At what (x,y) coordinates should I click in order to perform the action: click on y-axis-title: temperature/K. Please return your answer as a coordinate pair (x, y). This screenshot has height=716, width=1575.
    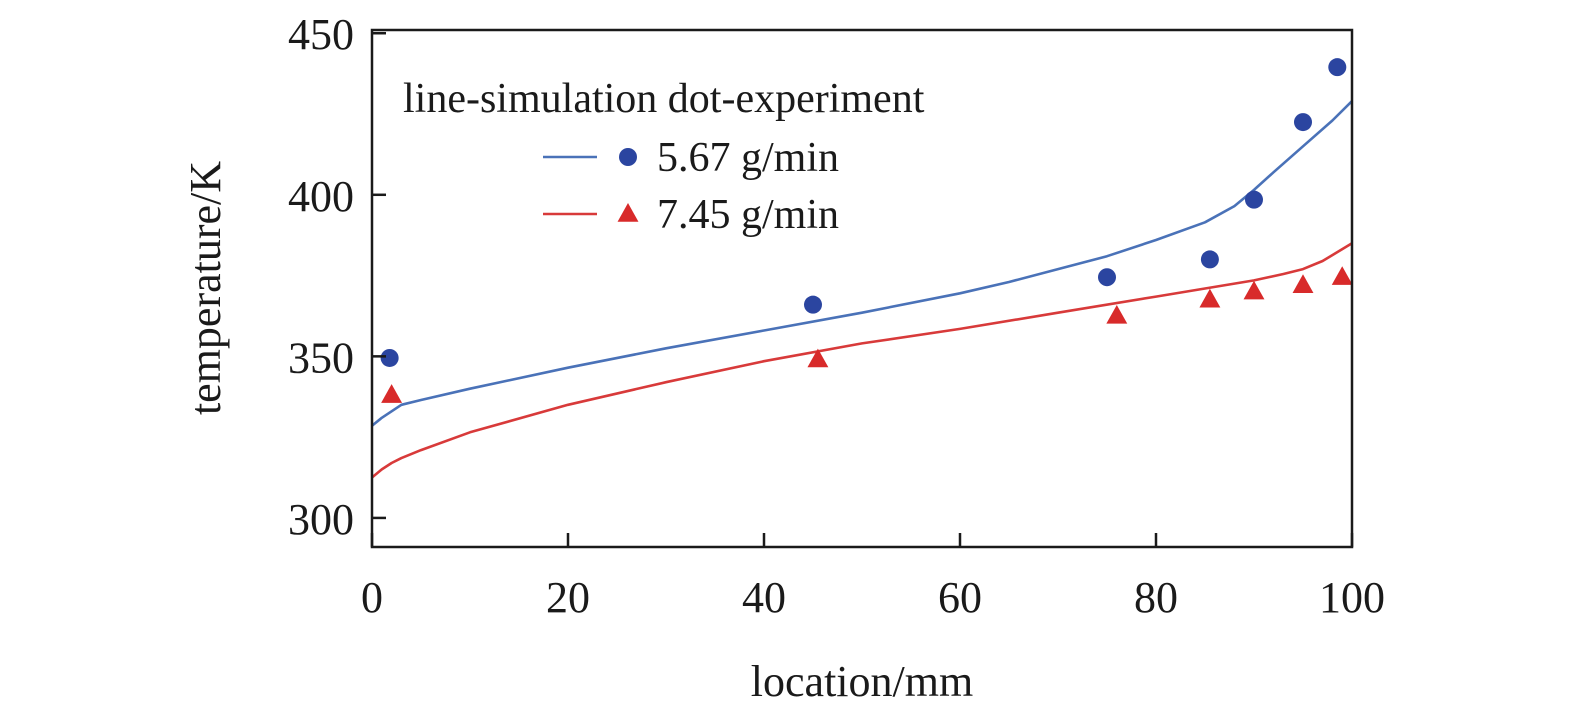
    Looking at the image, I should click on (205, 288).